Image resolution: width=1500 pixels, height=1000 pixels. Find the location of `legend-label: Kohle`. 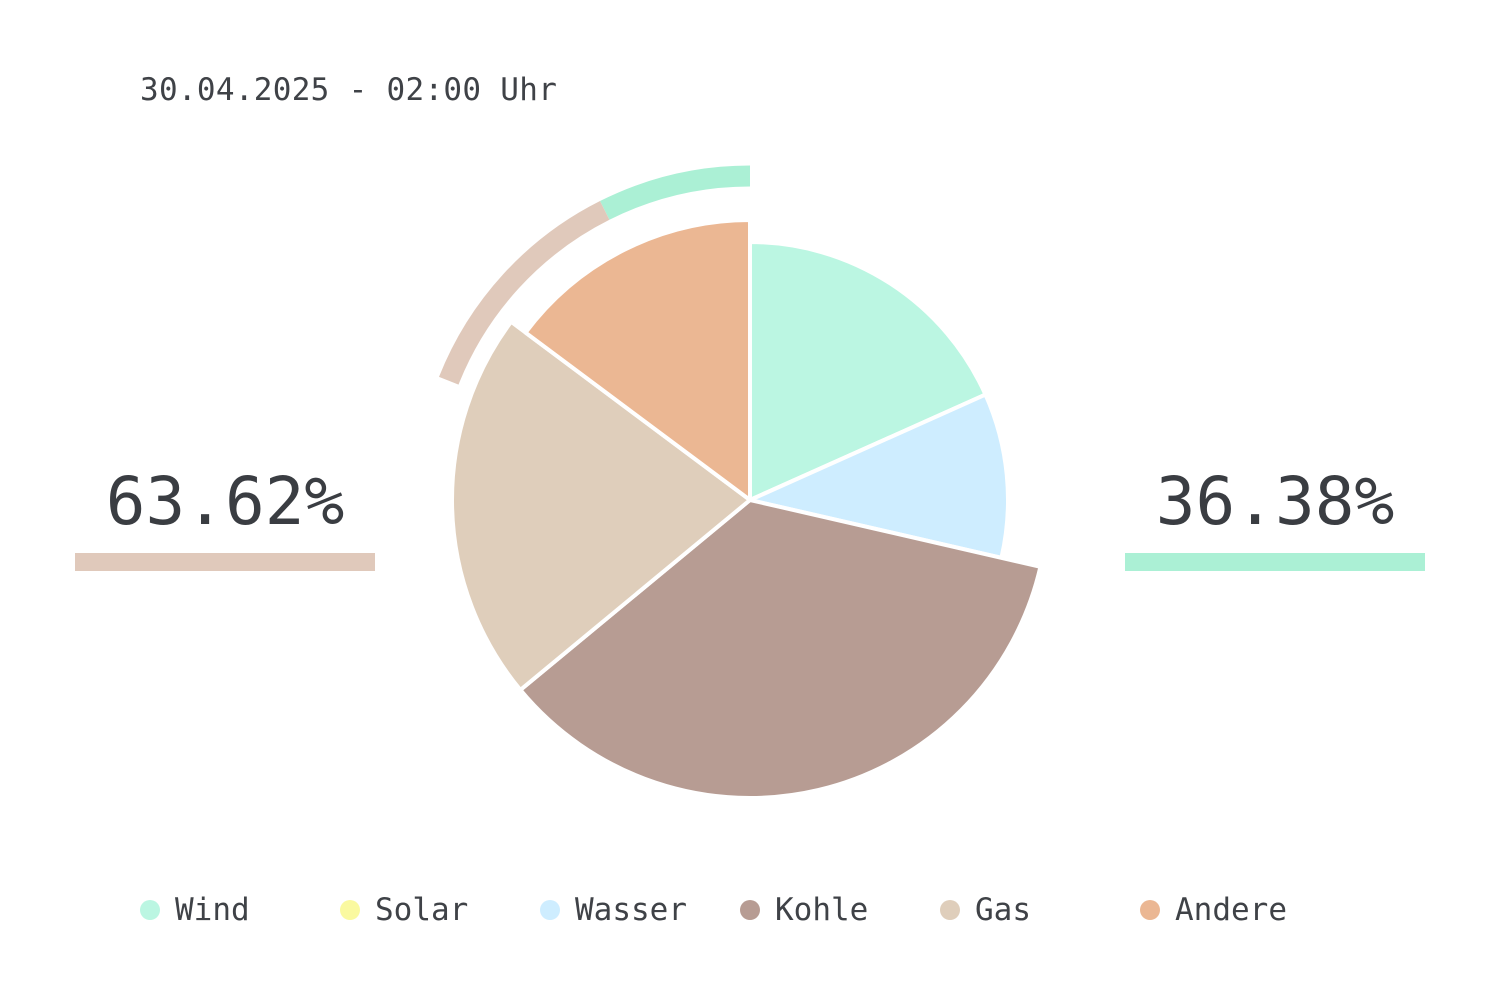

legend-label: Kohle is located at coordinates (822, 910).